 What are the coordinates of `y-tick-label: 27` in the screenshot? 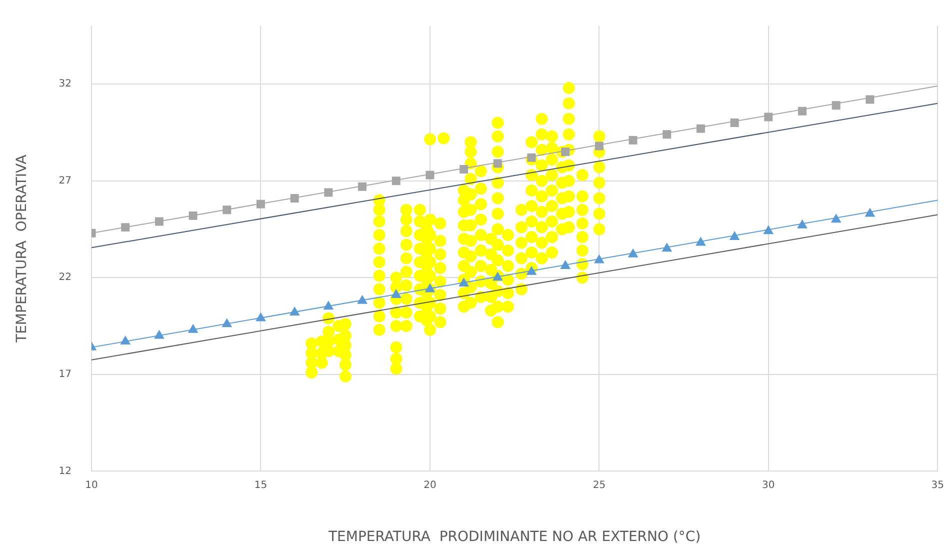 It's located at (65, 180).